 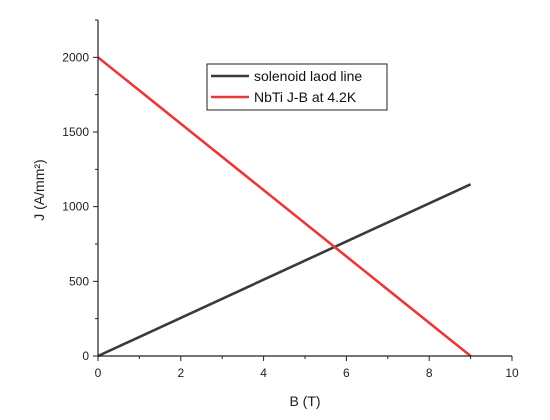 What do you see at coordinates (75, 207) in the screenshot?
I see `y-tick-label: 1000` at bounding box center [75, 207].